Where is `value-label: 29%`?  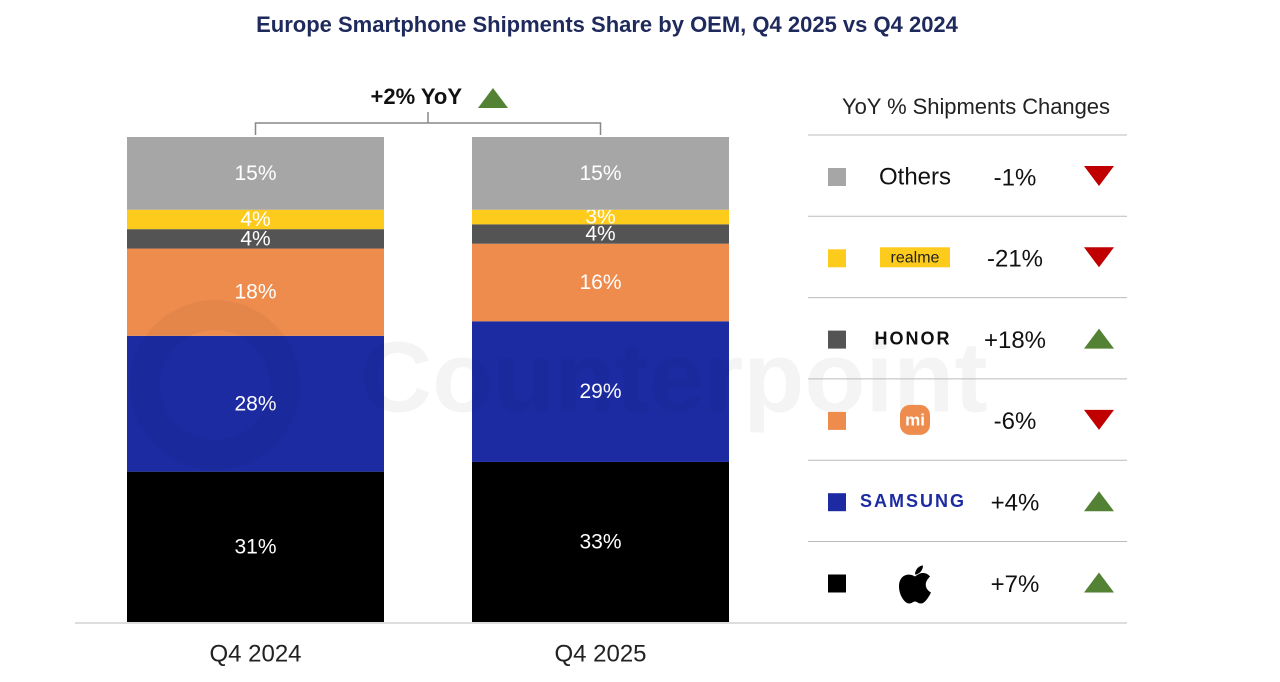
value-label: 29% is located at coordinates (600, 391).